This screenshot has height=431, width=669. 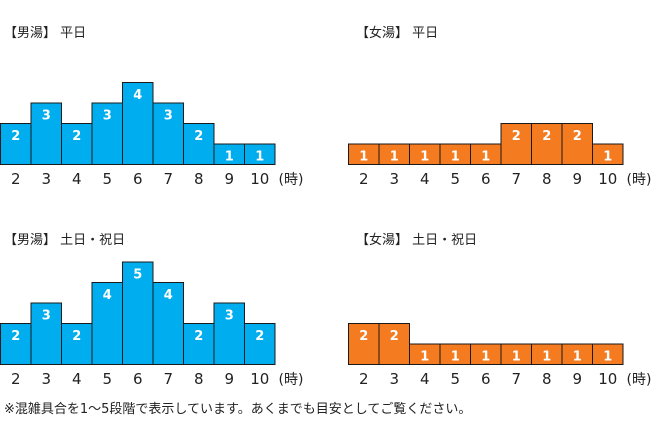 I want to click on chart-female-weekend: 2 2 2 3 1 4 1 5 1 6 1 7 1 8 1 9 1 10 (時), so click(x=500, y=355).